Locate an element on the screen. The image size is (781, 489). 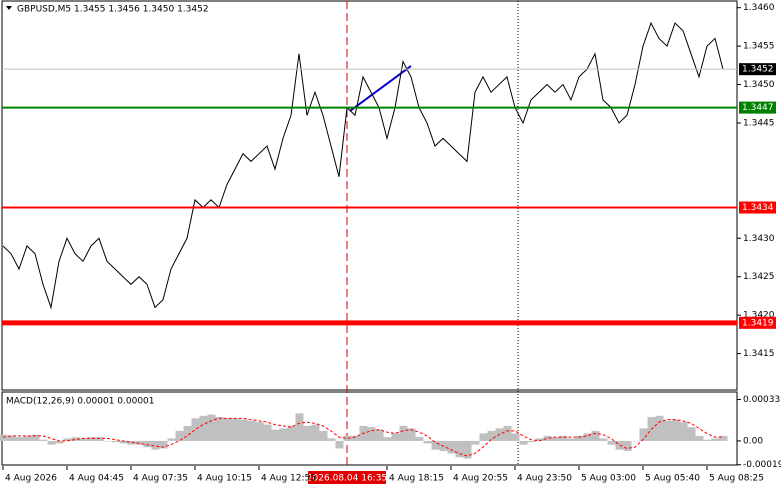
x-tick-label: 4 Aug 23:50 is located at coordinates (544, 479).